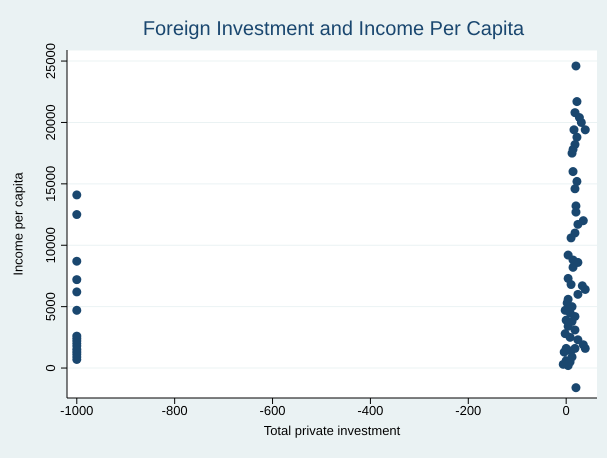 This screenshot has height=458, width=607. Describe the element at coordinates (468, 410) in the screenshot. I see `x-tick-label: -200` at that location.